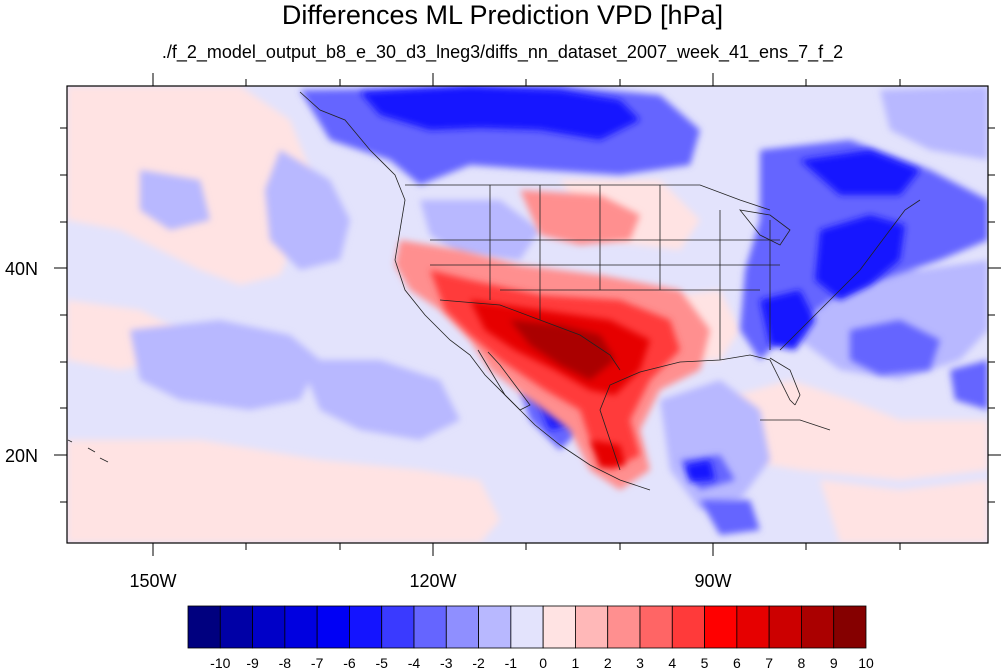  Describe the element at coordinates (769, 663) in the screenshot. I see `colorbar-label: 7` at that location.